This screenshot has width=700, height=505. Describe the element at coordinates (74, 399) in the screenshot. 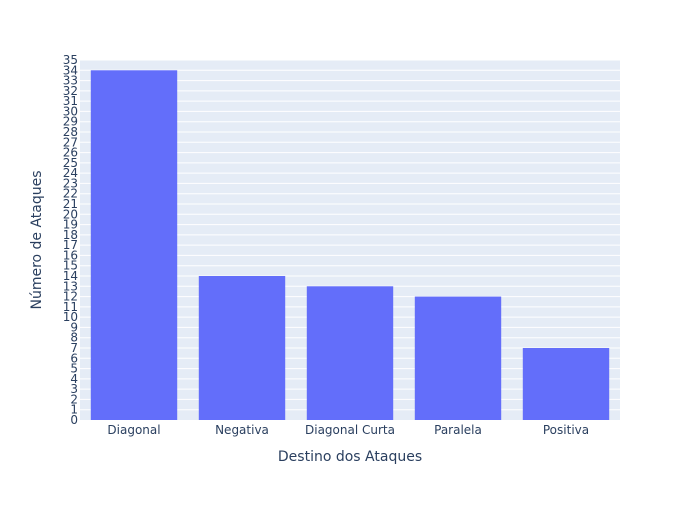

I see `y-tick-label: 2` at that location.